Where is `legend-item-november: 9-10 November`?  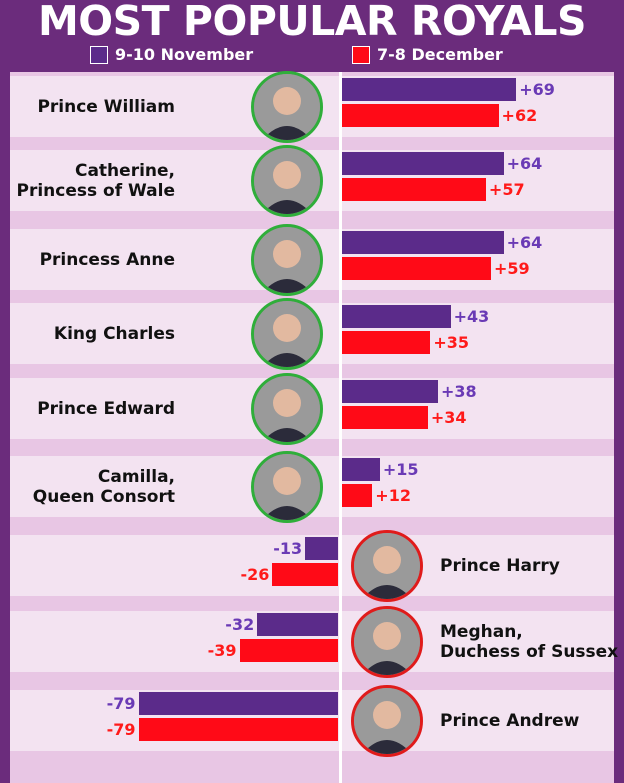 legend-item-november: 9-10 November is located at coordinates (171, 55).